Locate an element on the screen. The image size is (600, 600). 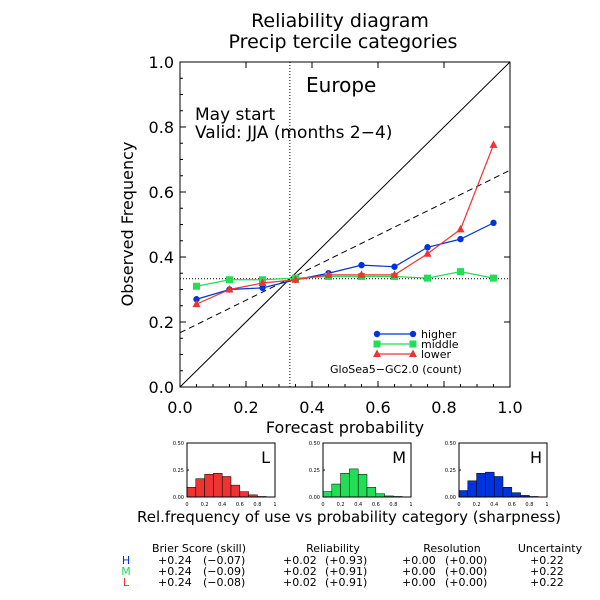
x-axis-label: Forecast probability is located at coordinates (345, 427).